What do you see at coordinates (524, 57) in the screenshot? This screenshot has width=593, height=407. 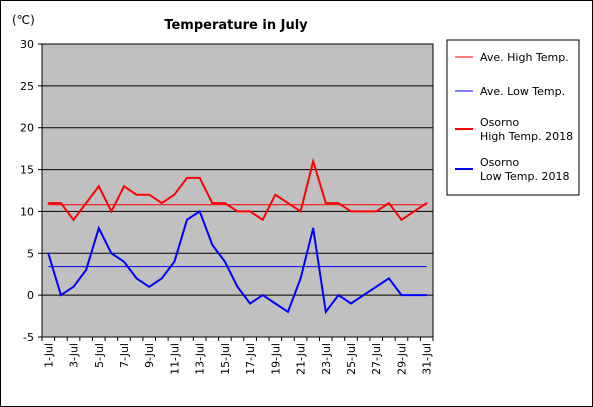 I see `legend-label: Ave. High Temp.` at bounding box center [524, 57].